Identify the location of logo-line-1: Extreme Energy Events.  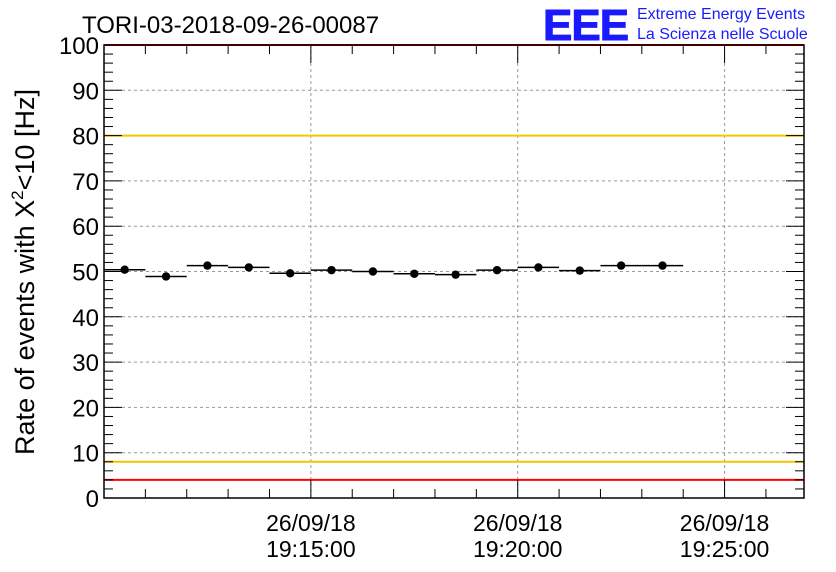
(721, 14).